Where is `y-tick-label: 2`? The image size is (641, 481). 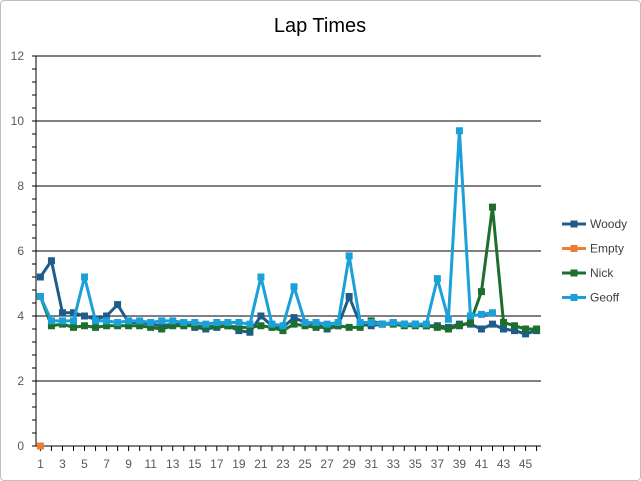
y-tick-label: 2 is located at coordinates (20, 381).